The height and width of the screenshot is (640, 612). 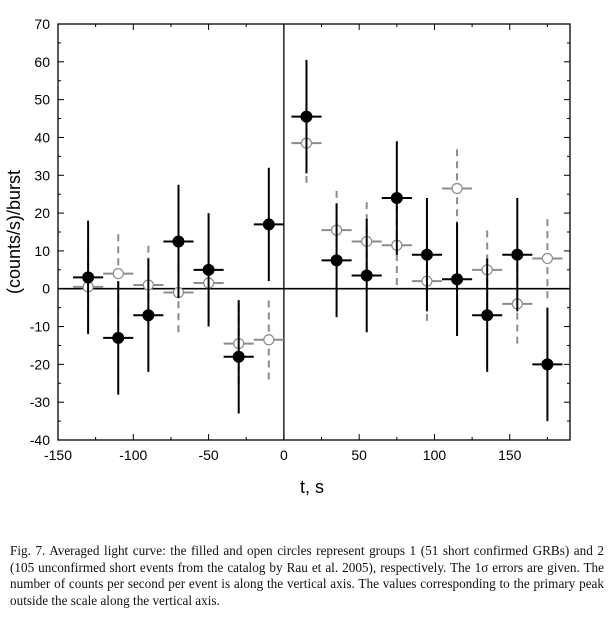 What do you see at coordinates (510, 455) in the screenshot?
I see `x-tick-label: 150` at bounding box center [510, 455].